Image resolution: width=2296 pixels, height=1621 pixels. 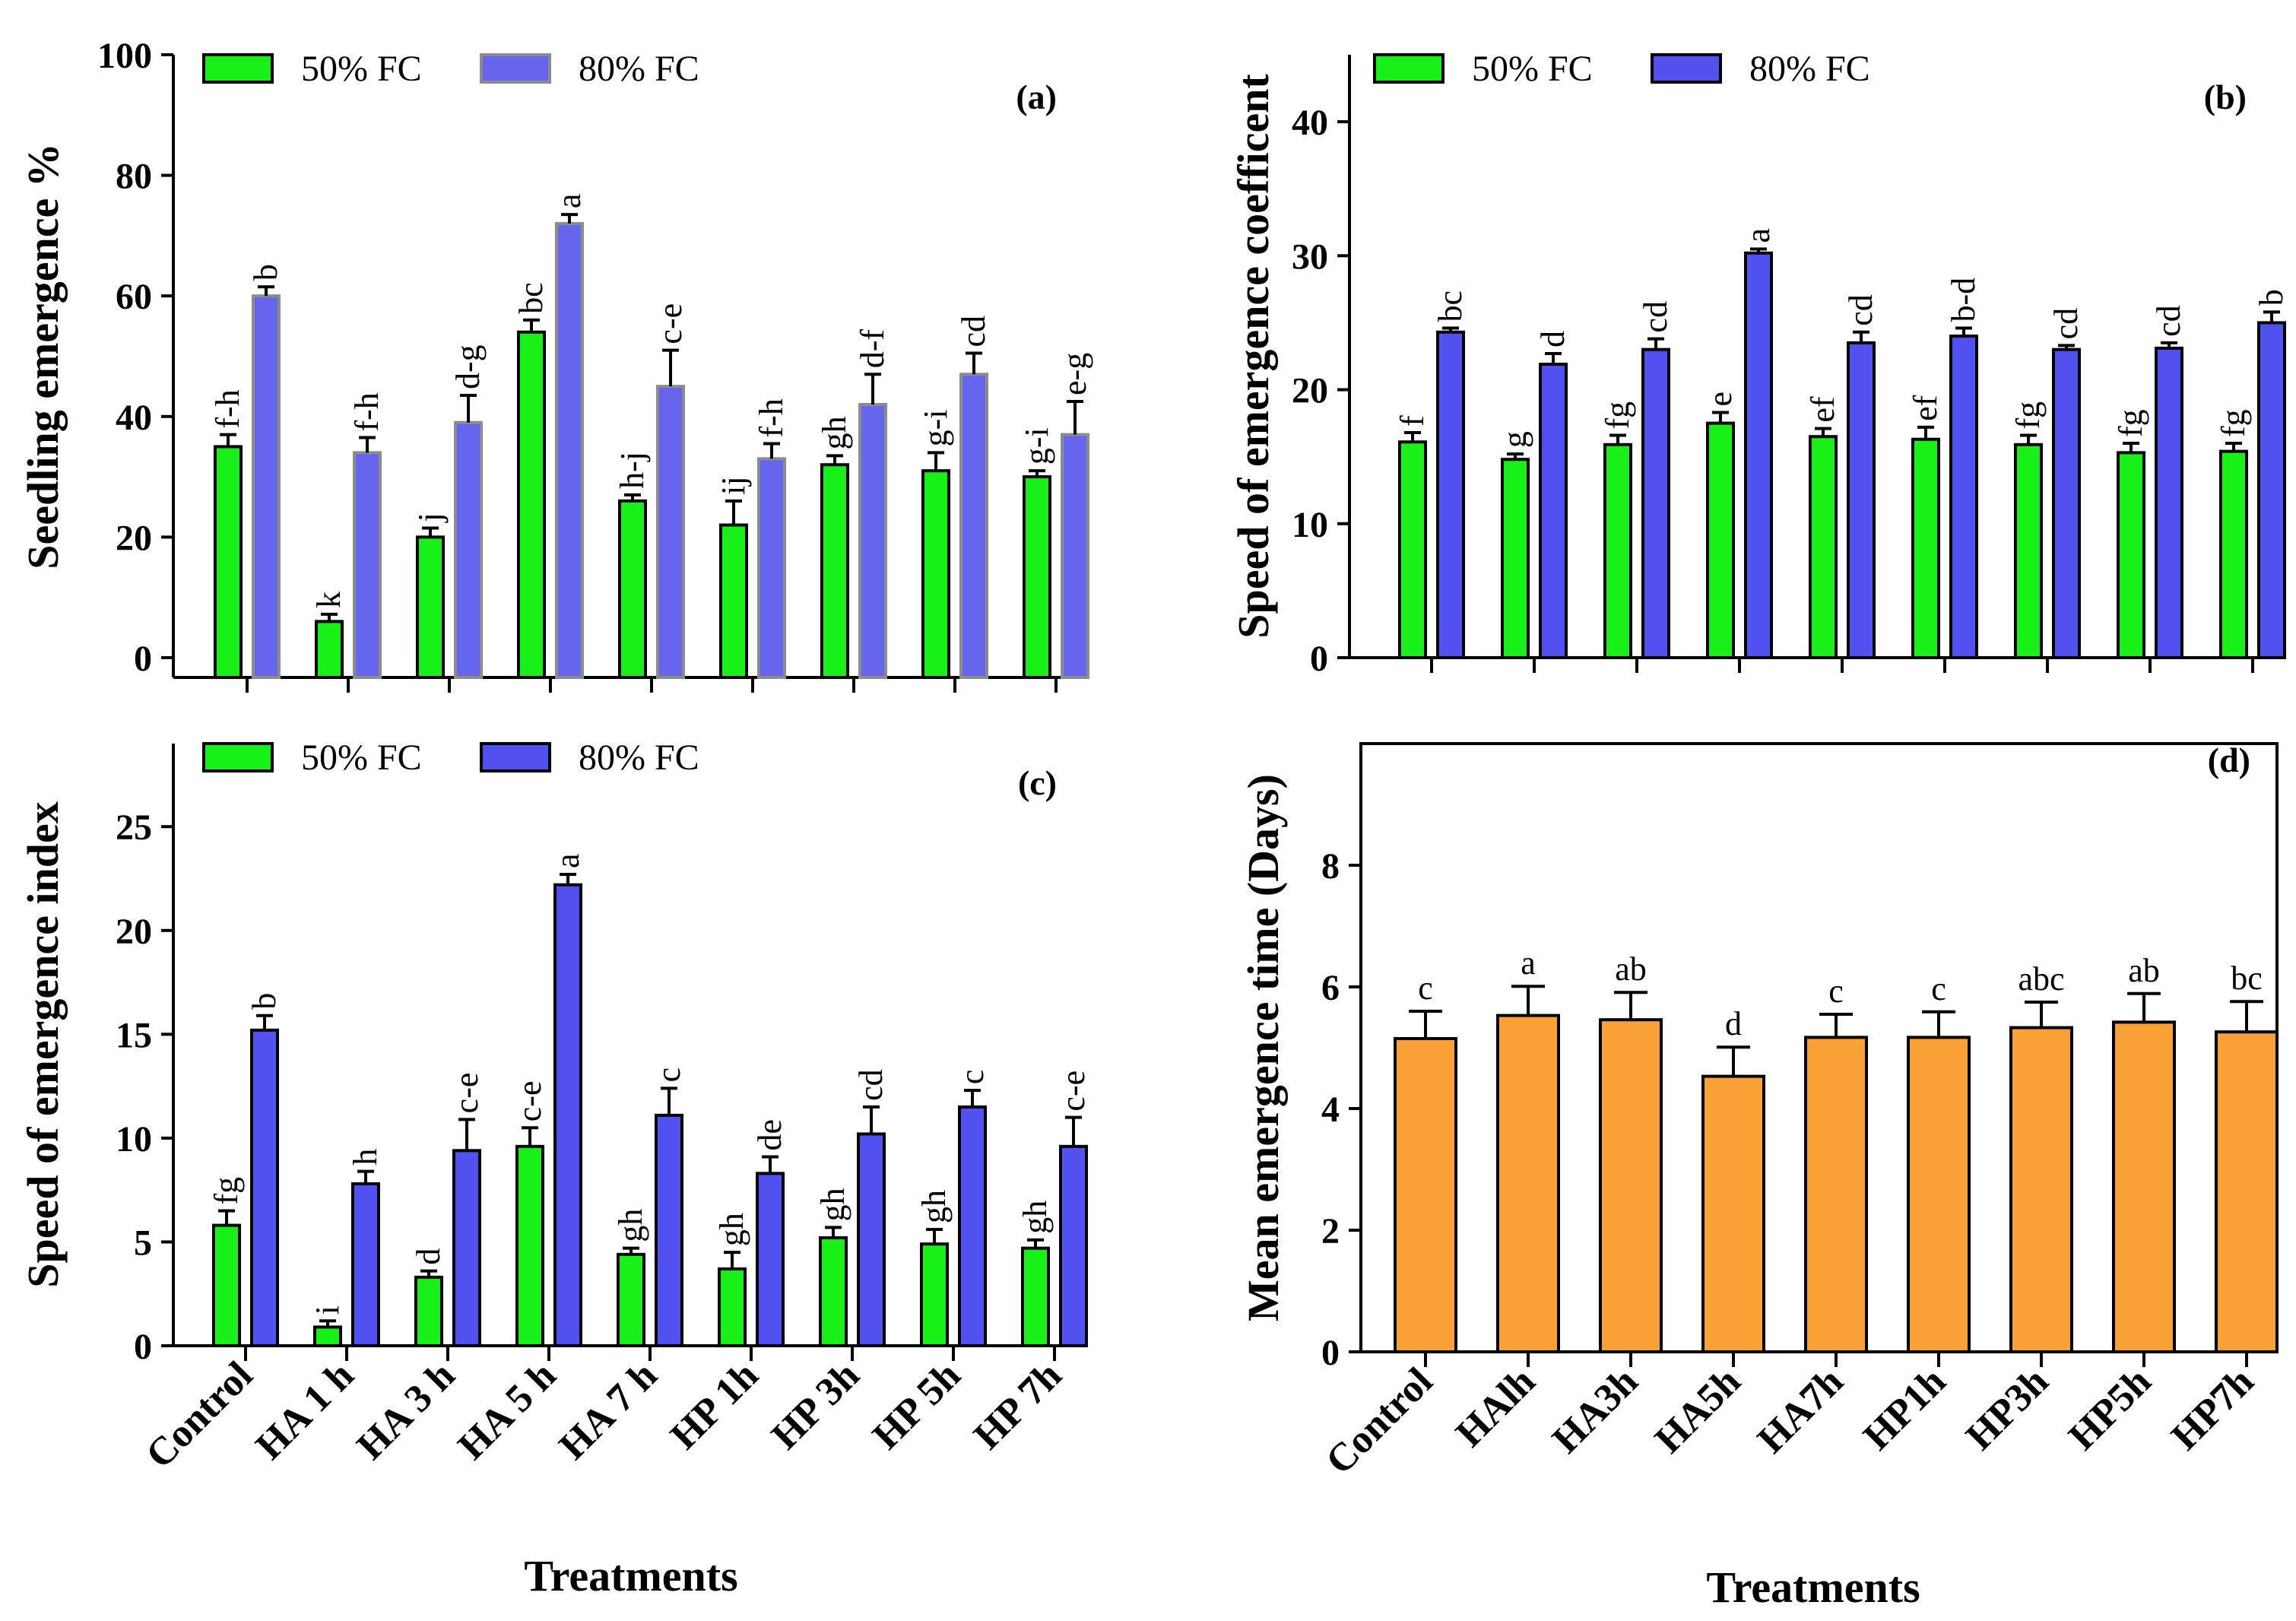 I want to click on category-label: HP 5h, so click(x=916, y=1405).